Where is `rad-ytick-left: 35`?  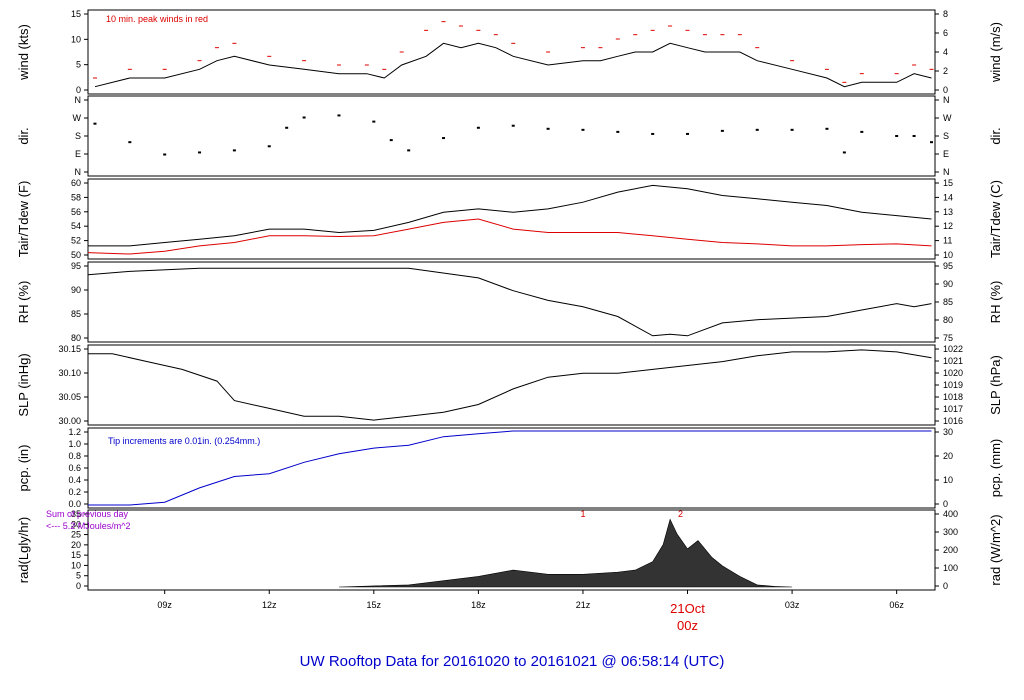
rad-ytick-left: 35 is located at coordinates (76, 514).